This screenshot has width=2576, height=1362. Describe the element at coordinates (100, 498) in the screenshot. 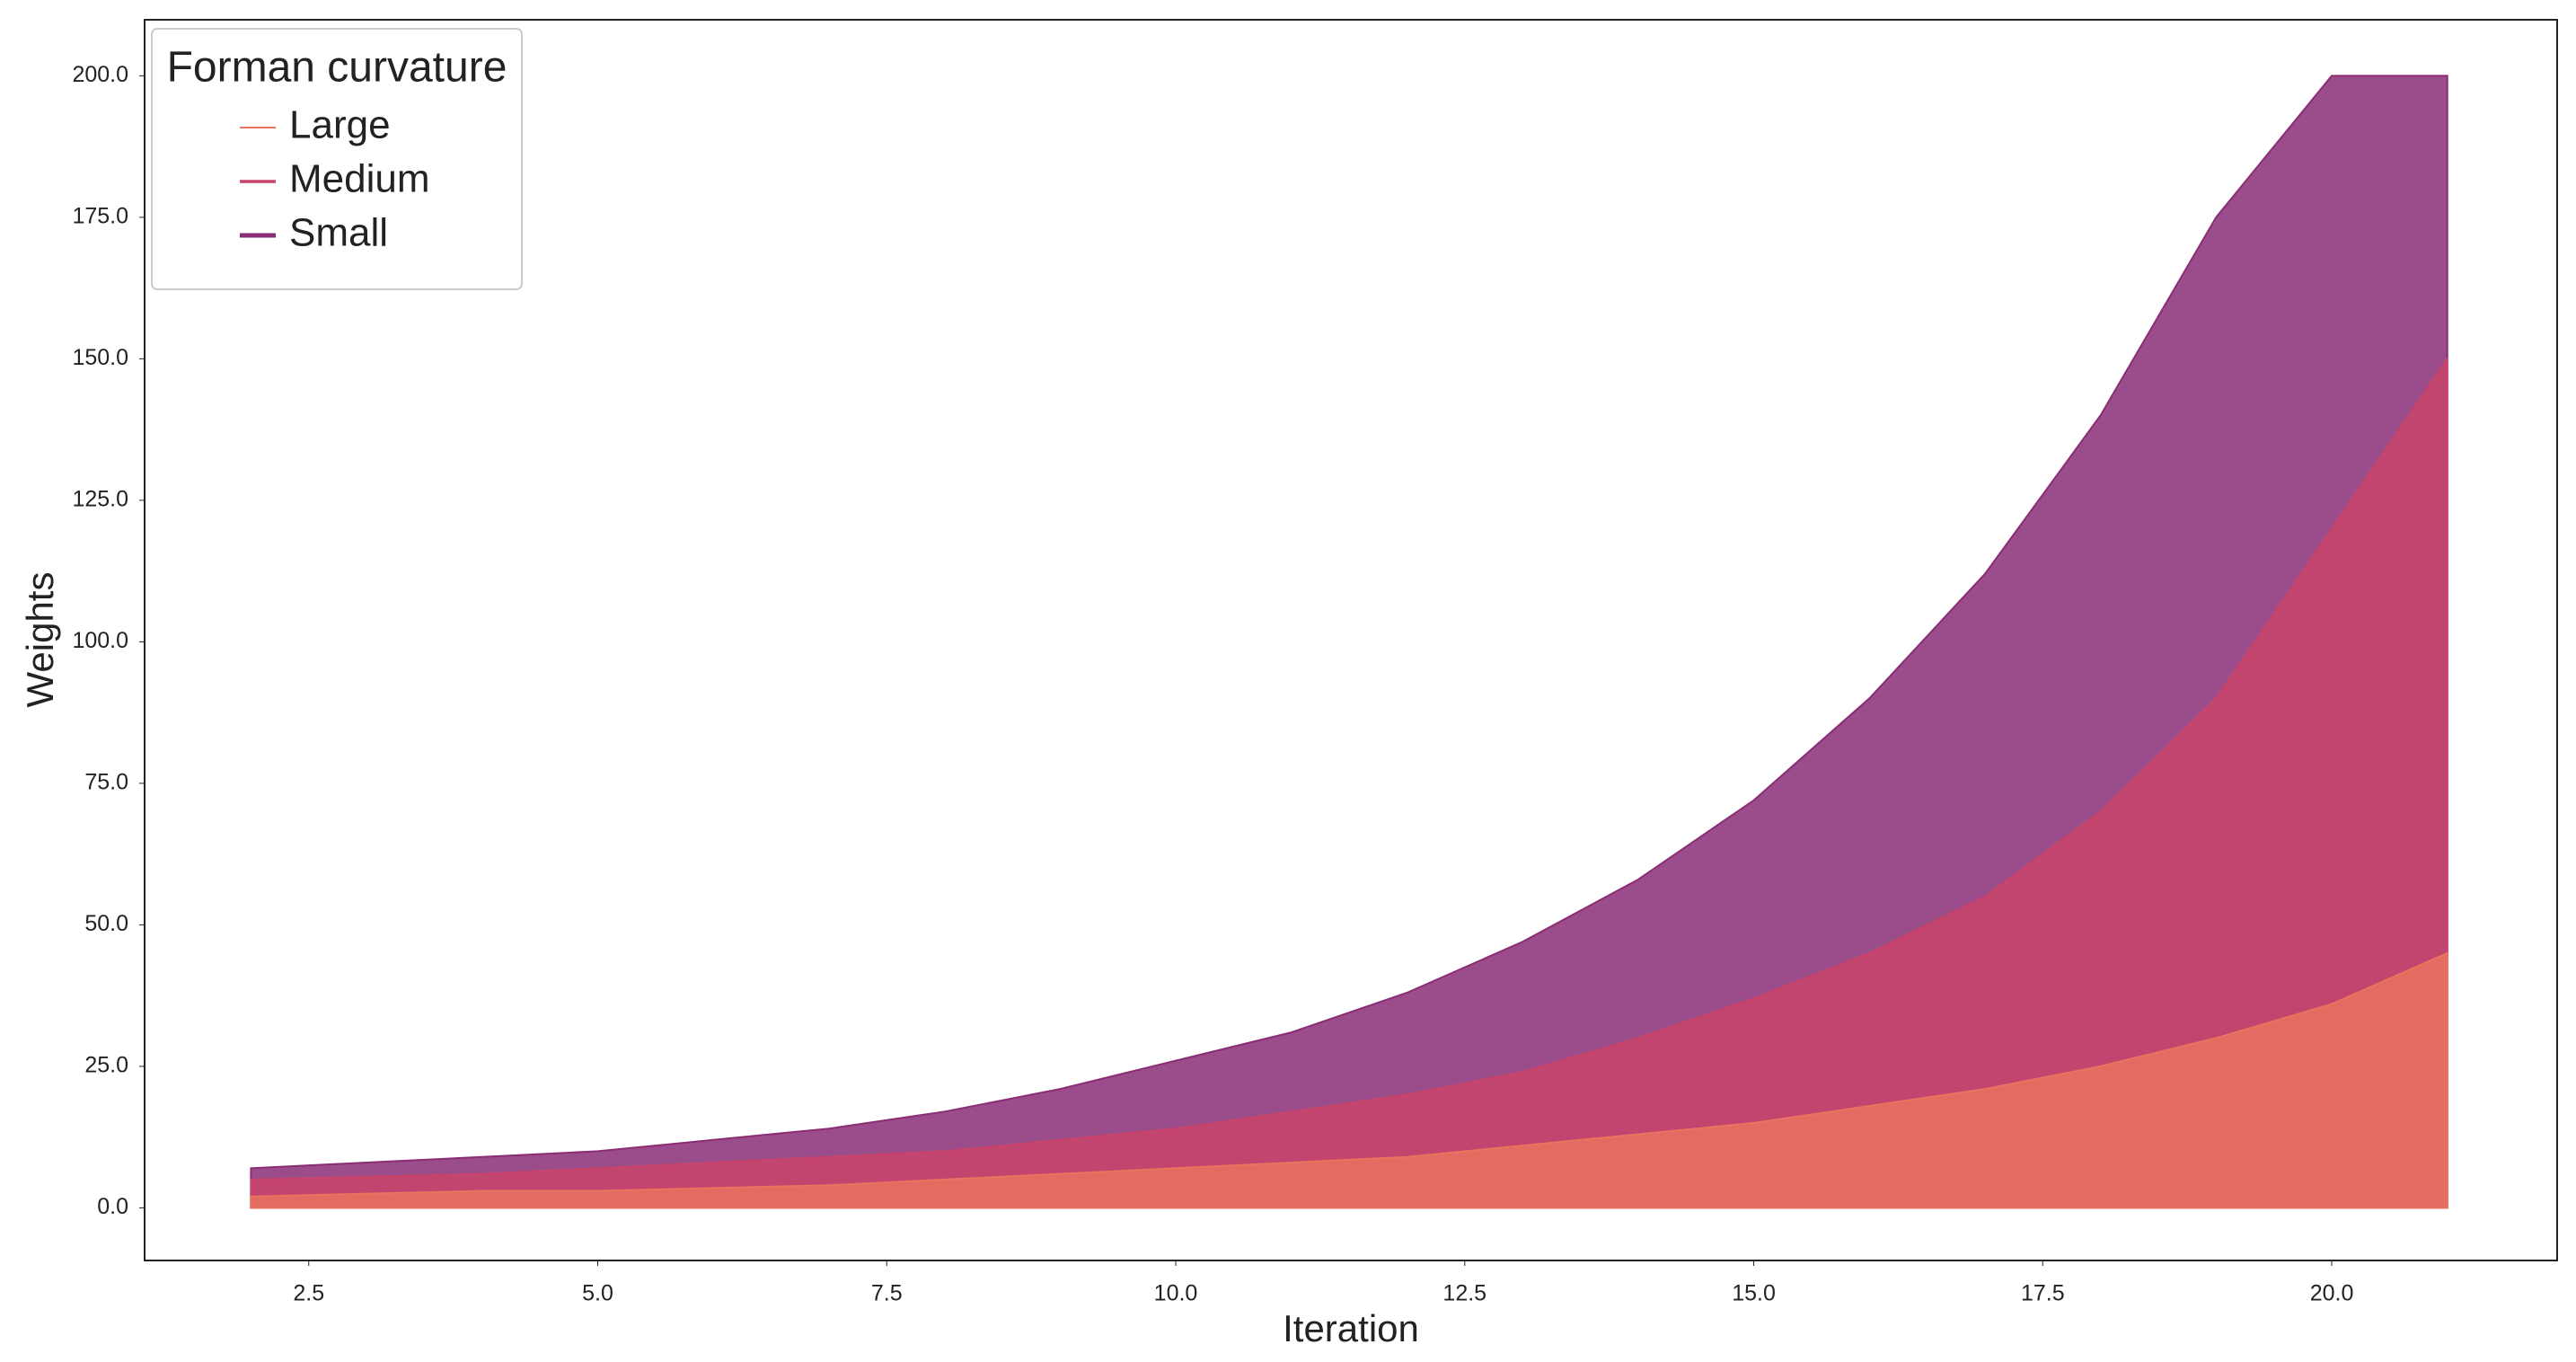

I see `y-tick-label: 125.0` at that location.